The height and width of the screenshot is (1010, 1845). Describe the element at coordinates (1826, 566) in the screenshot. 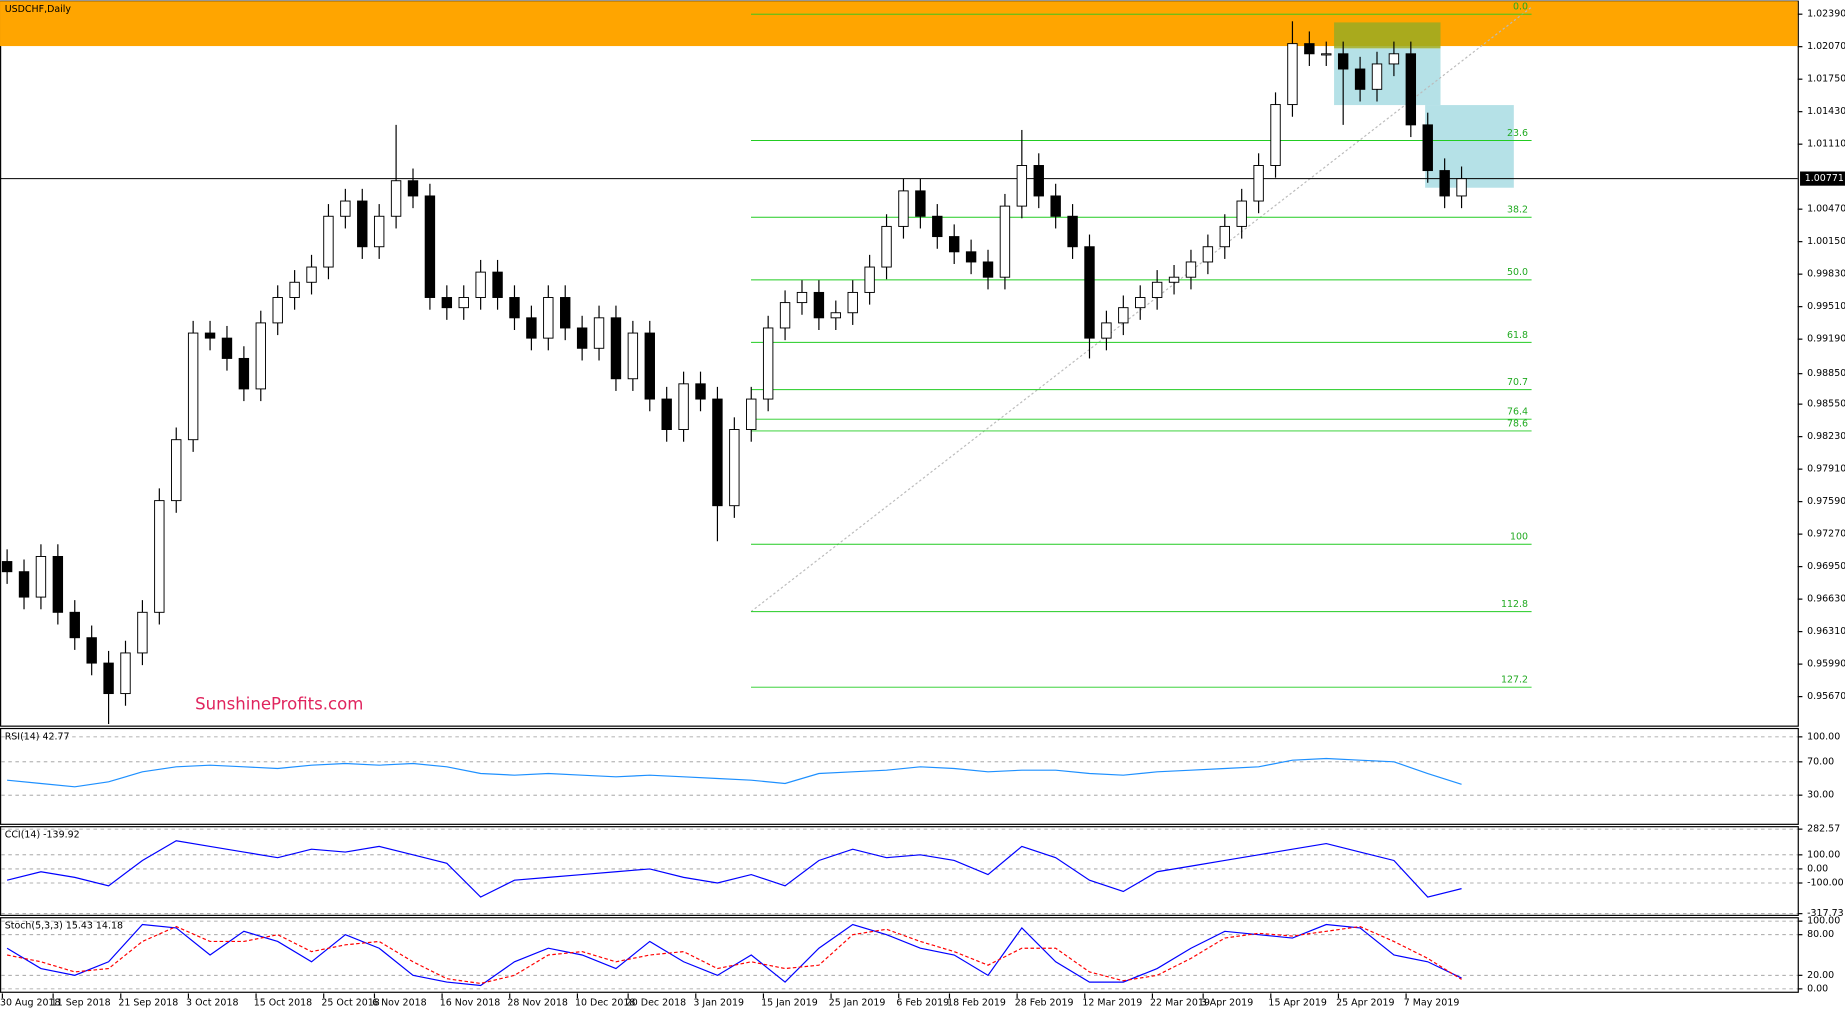

I see `y-tick-label: 0.96950` at that location.